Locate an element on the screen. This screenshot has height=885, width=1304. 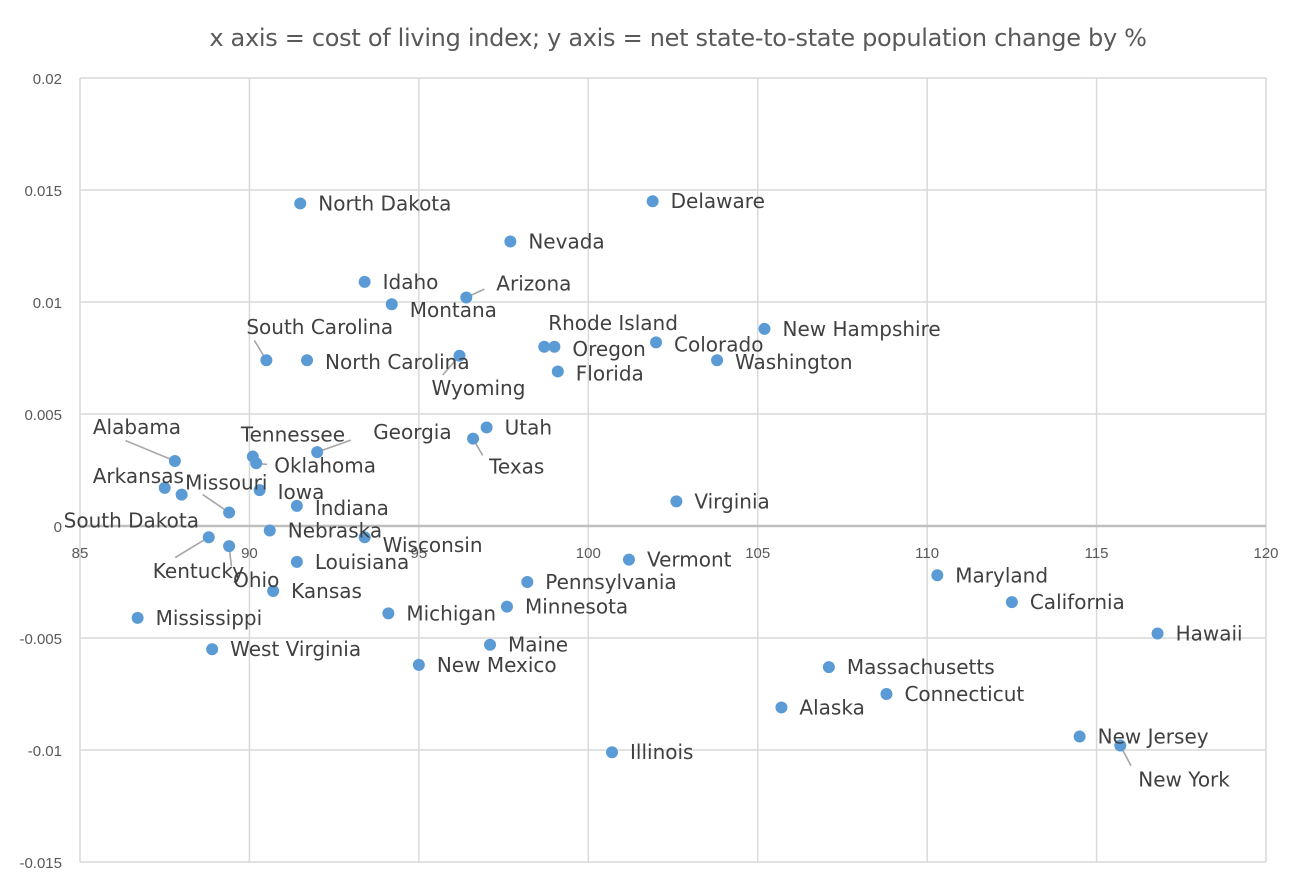
data-label: New Jersey is located at coordinates (1153, 737).